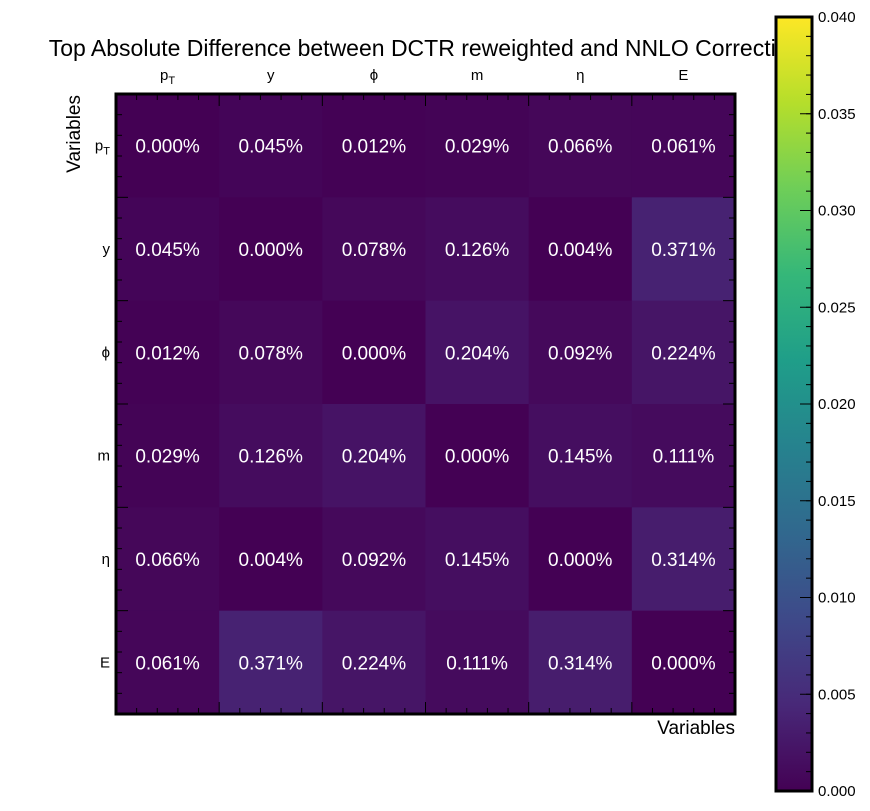 The height and width of the screenshot is (811, 870). I want to click on y-tick-label: E, so click(105, 662).